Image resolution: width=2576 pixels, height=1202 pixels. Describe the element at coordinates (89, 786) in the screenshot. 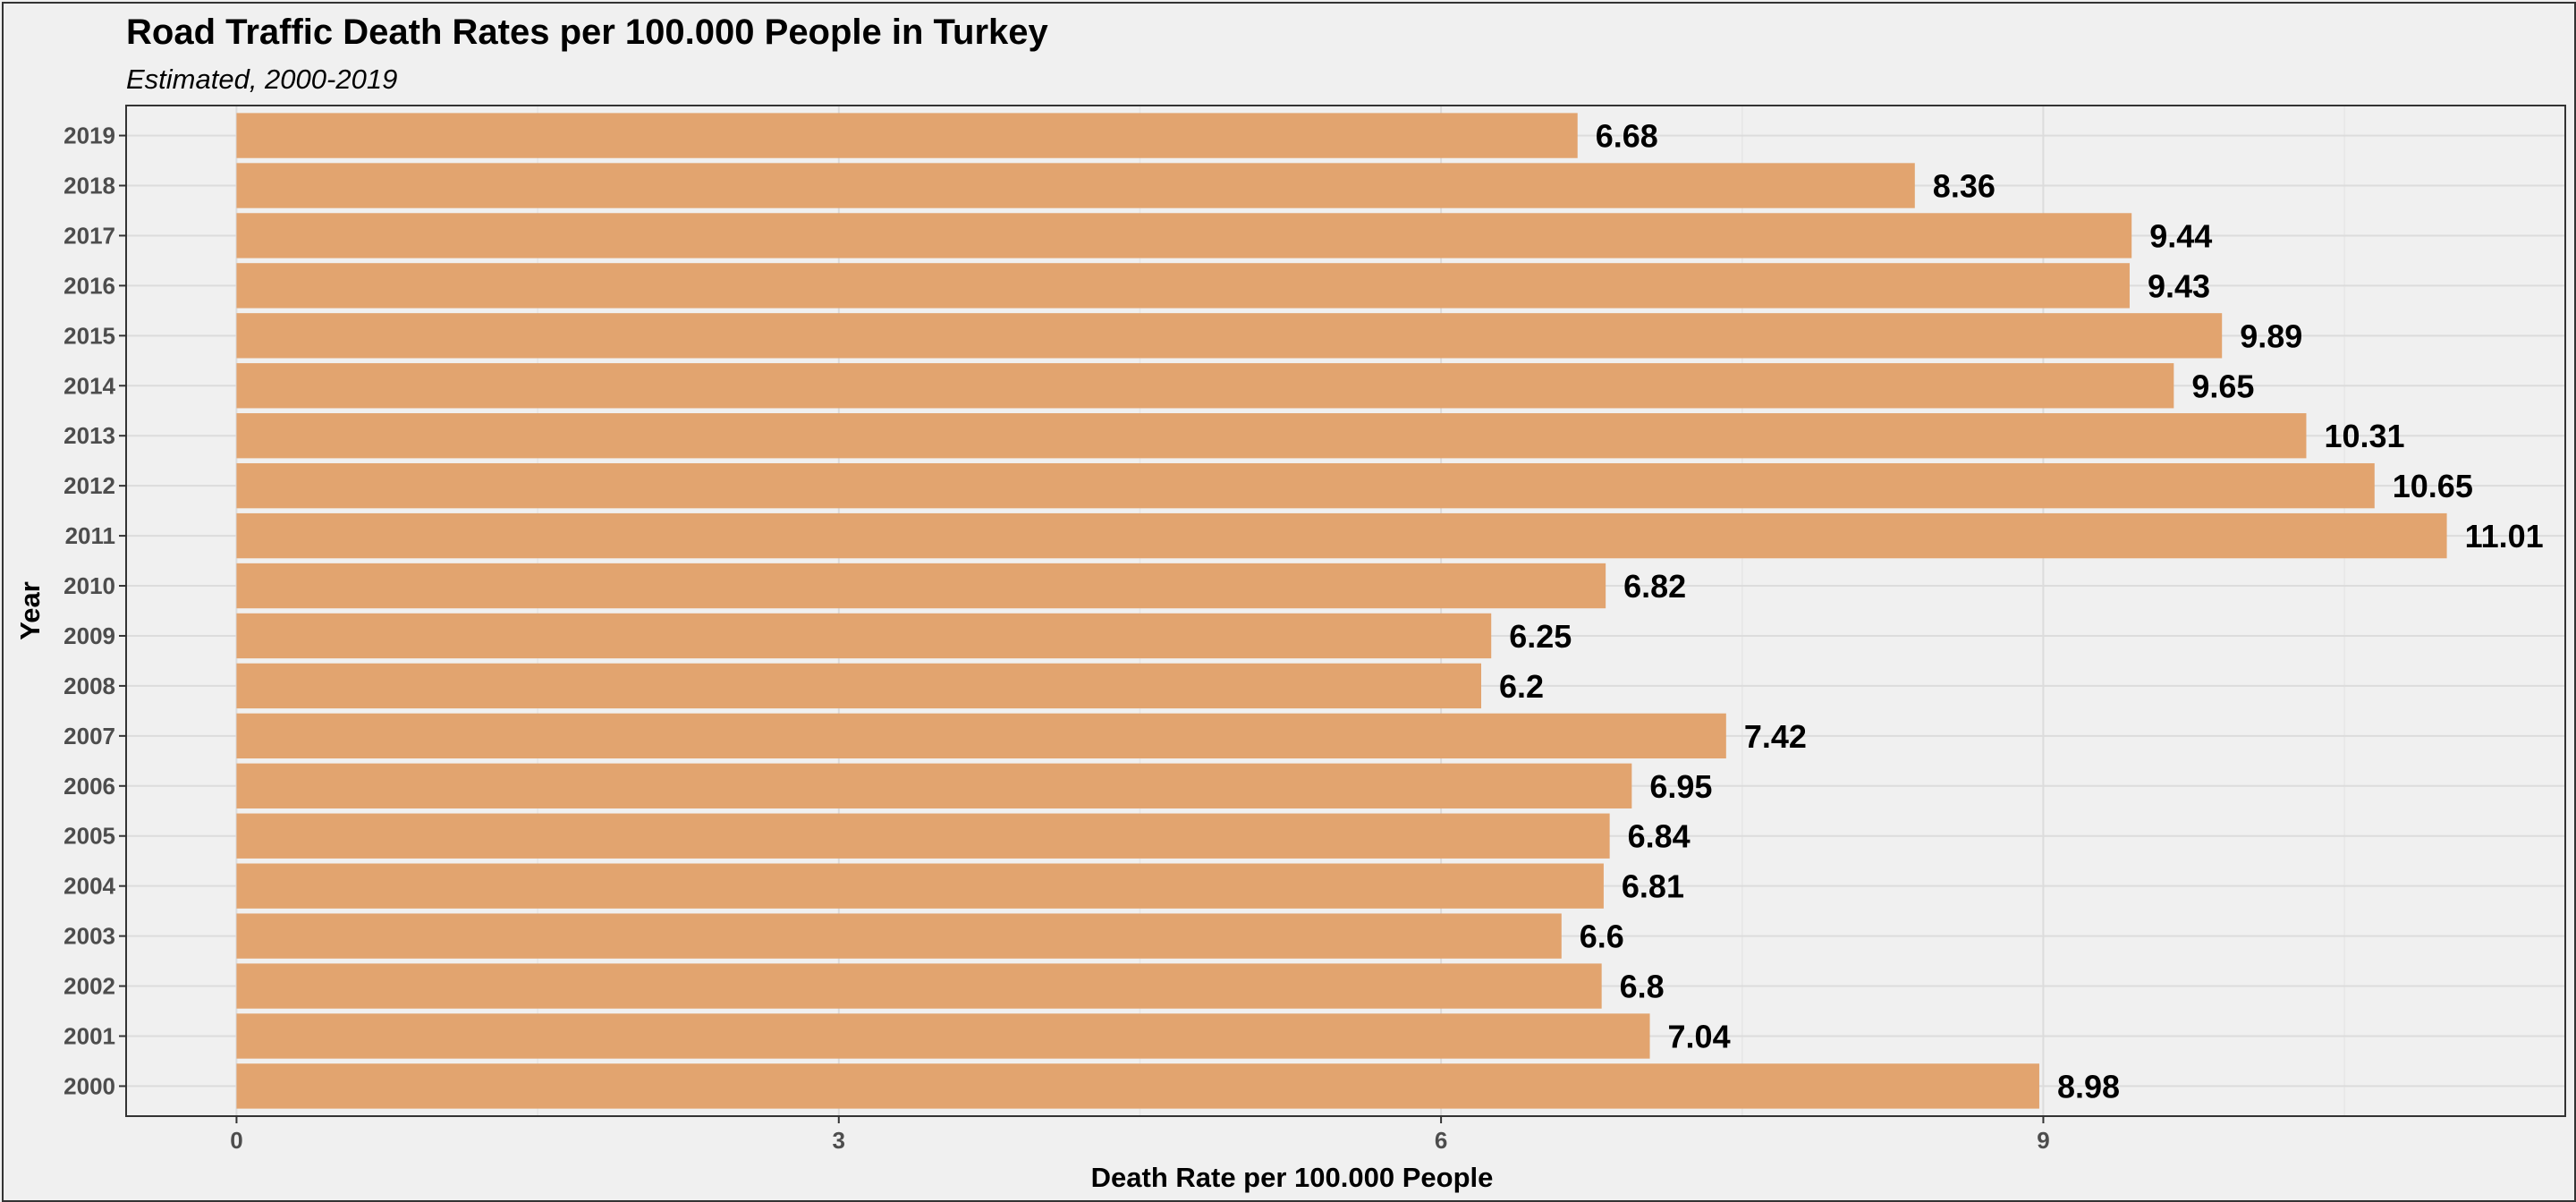

I see `y-tick-label-2006: 2006` at that location.